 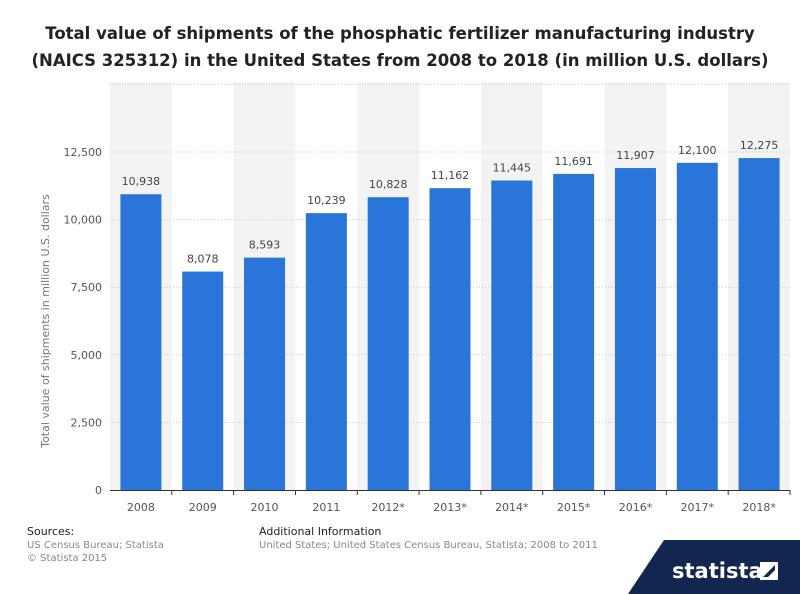 I want to click on statista-logo: statista, so click(x=714, y=567).